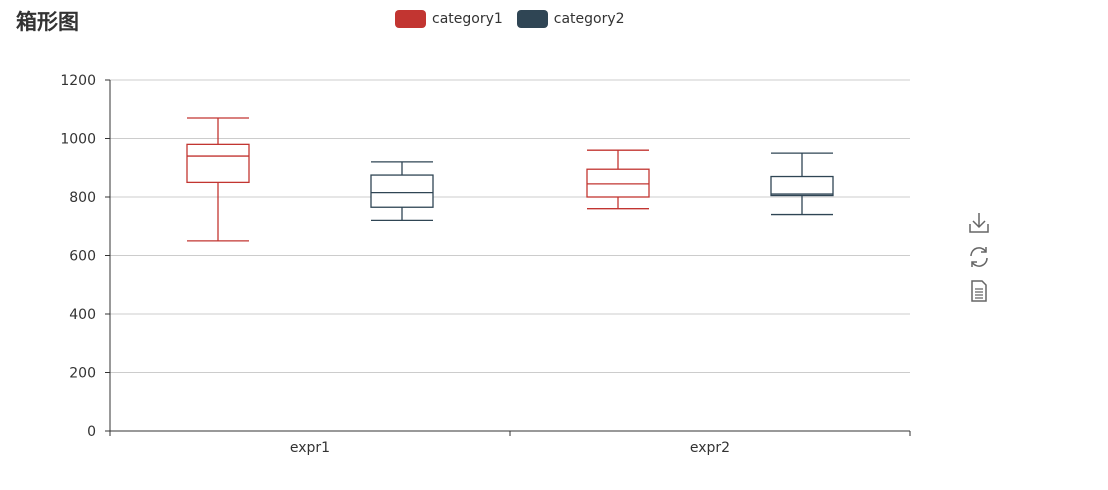 The width and height of the screenshot is (1108, 490). Describe the element at coordinates (82, 315) in the screenshot. I see `y-tick-label: 400` at that location.